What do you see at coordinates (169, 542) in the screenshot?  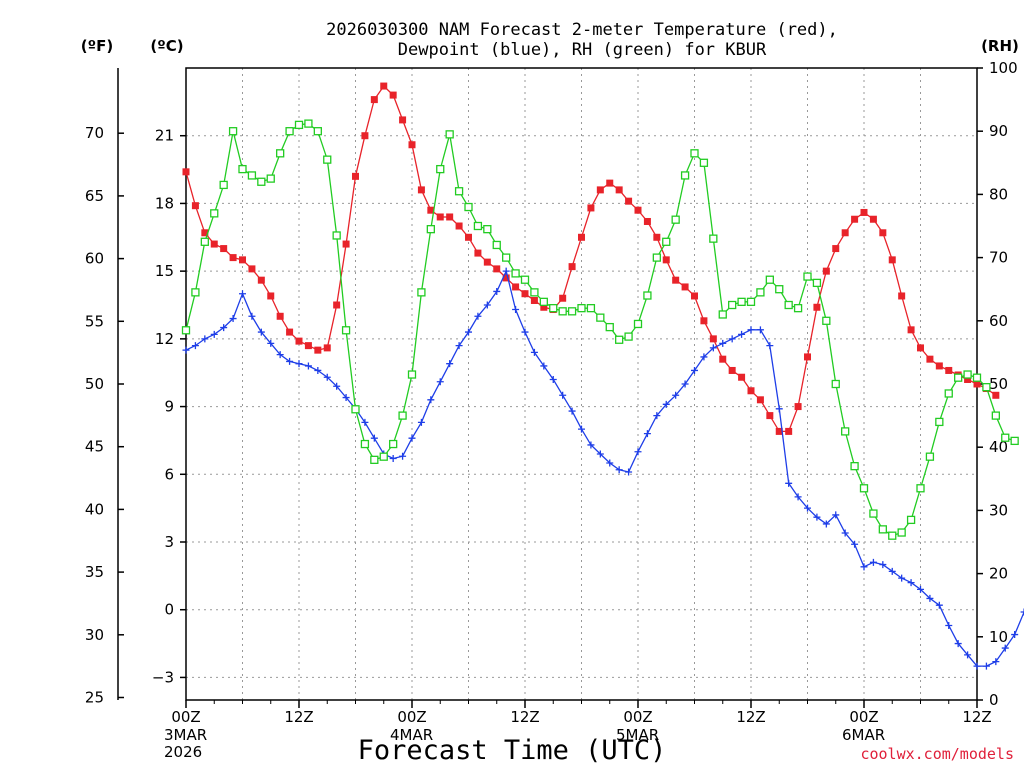 I see `celsius-tick-label: 3` at bounding box center [169, 542].